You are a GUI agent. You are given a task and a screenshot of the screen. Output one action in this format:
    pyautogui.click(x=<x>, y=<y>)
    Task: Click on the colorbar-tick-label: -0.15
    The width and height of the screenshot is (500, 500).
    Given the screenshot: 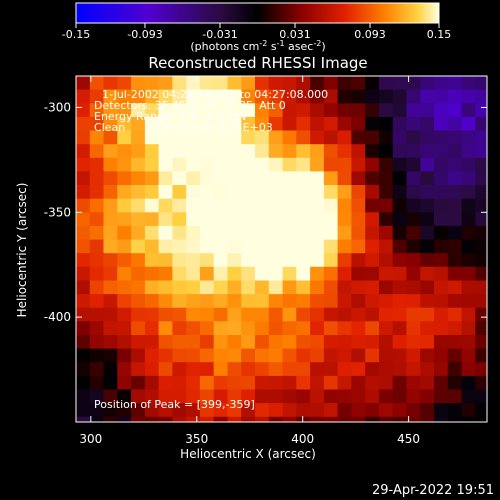 What is the action you would take?
    pyautogui.click(x=76, y=34)
    